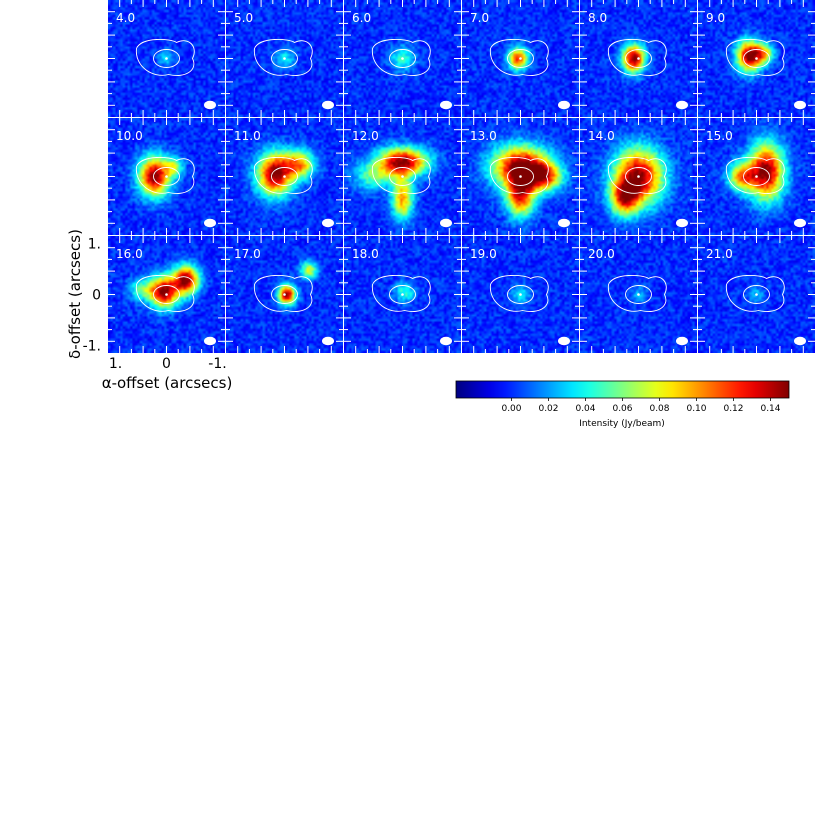 The image size is (830, 830). I want to click on channel-panel: 11.0, so click(284, 176).